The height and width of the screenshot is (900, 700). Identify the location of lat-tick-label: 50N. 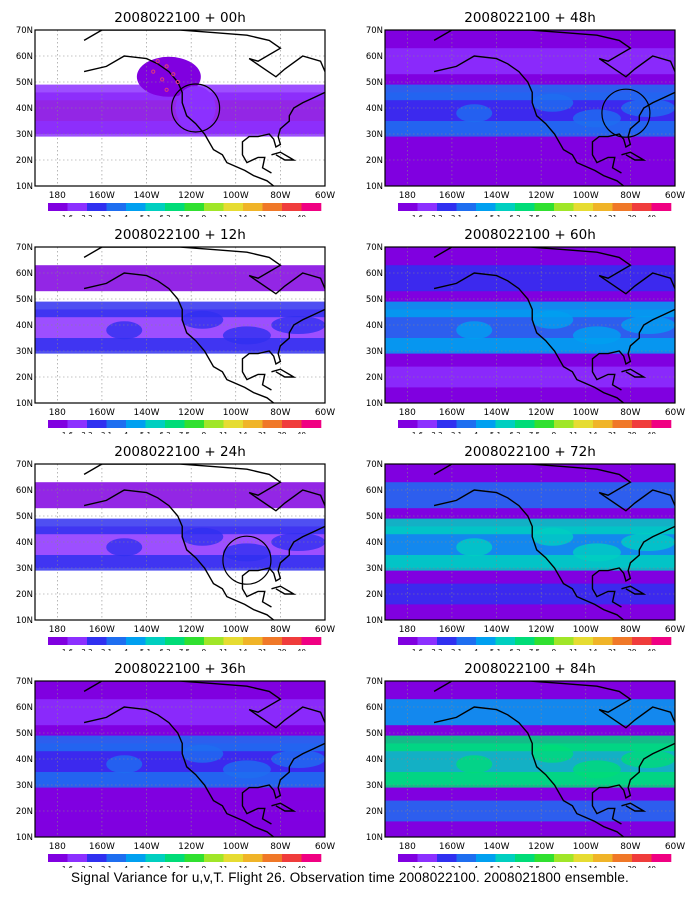
(24, 83).